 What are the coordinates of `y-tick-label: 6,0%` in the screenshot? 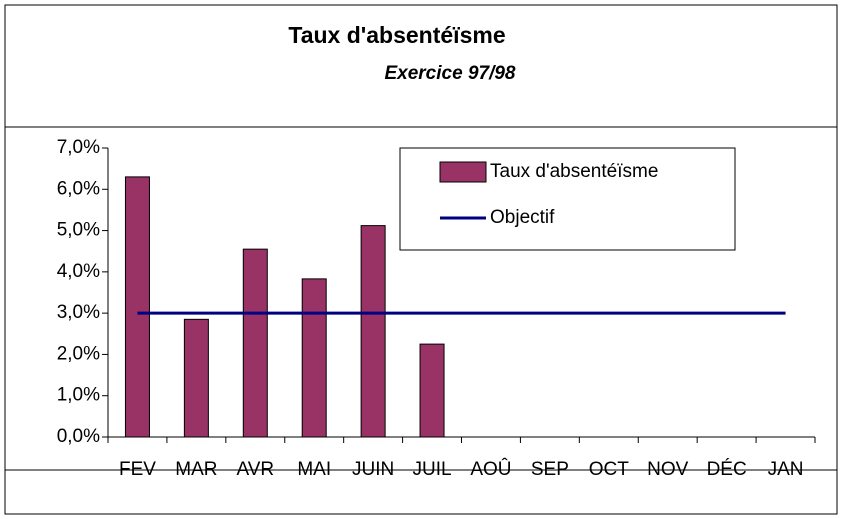 It's located at (78, 188).